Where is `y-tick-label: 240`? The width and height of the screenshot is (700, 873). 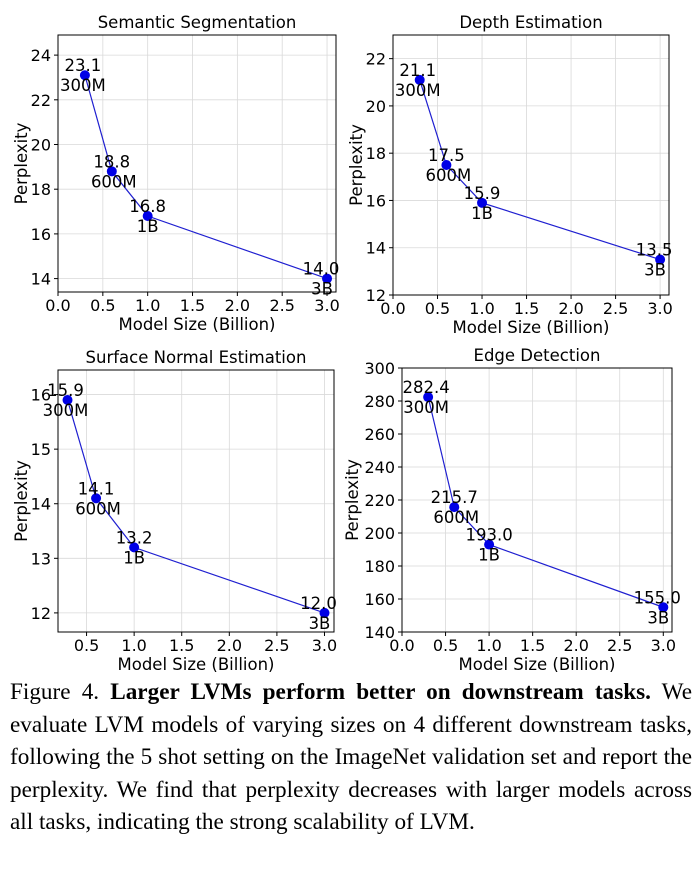 y-tick-label: 240 is located at coordinates (379, 467).